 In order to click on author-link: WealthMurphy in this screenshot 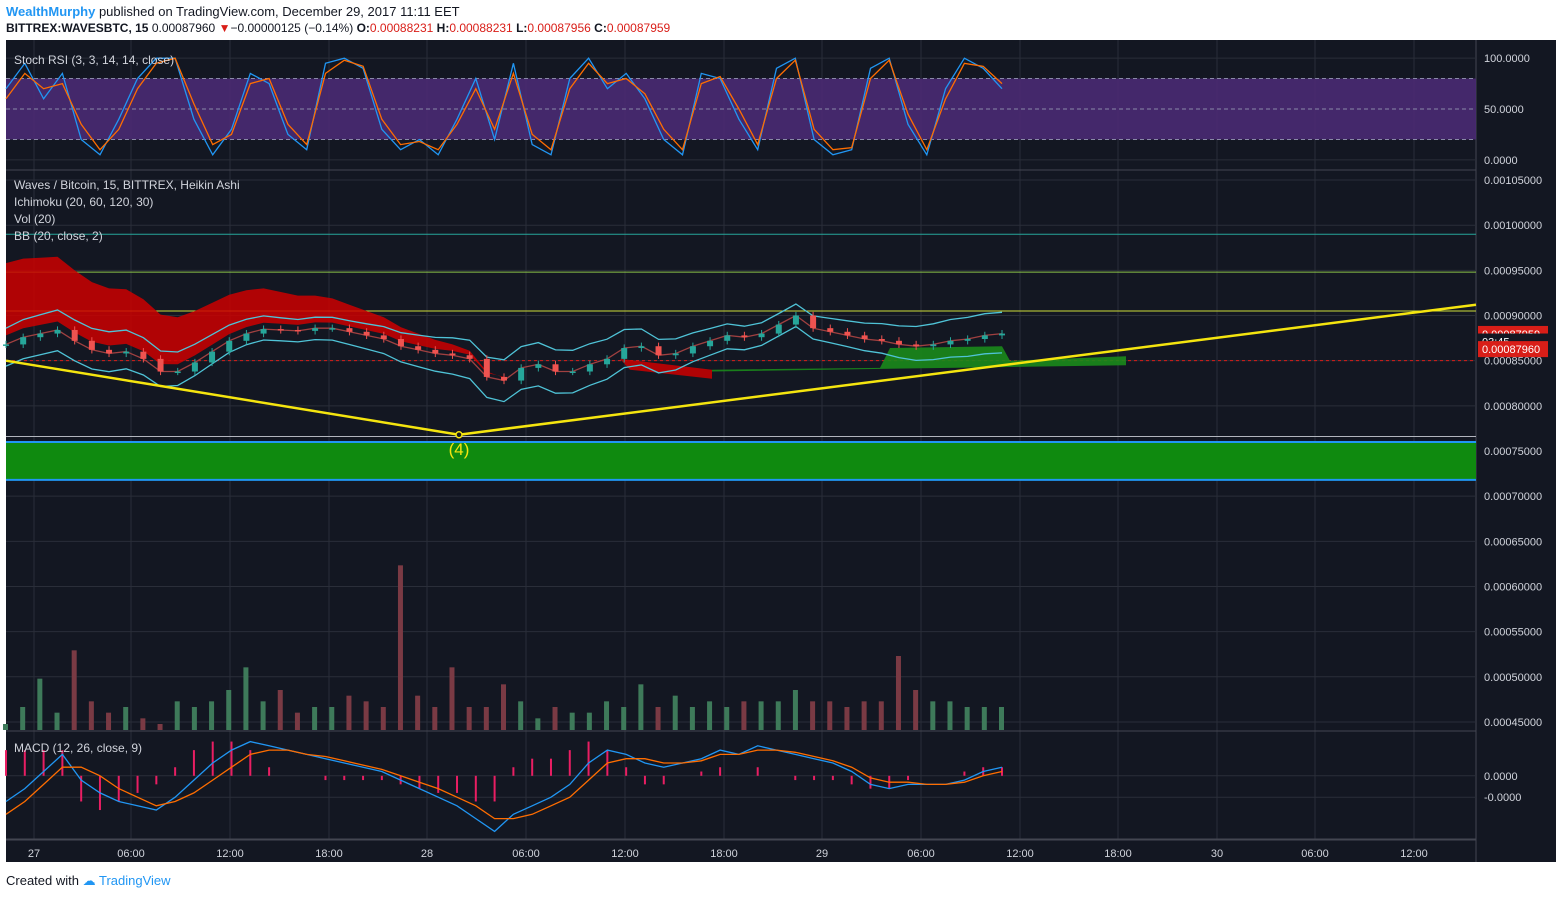, I will do `click(51, 11)`.